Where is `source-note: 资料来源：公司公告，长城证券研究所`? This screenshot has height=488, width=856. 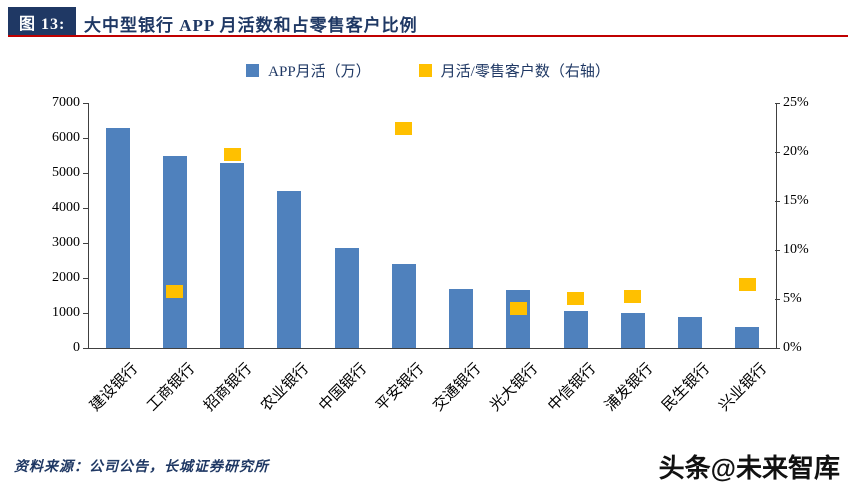
source-note: 资料来源：公司公告，长城证券研究所 is located at coordinates (141, 467).